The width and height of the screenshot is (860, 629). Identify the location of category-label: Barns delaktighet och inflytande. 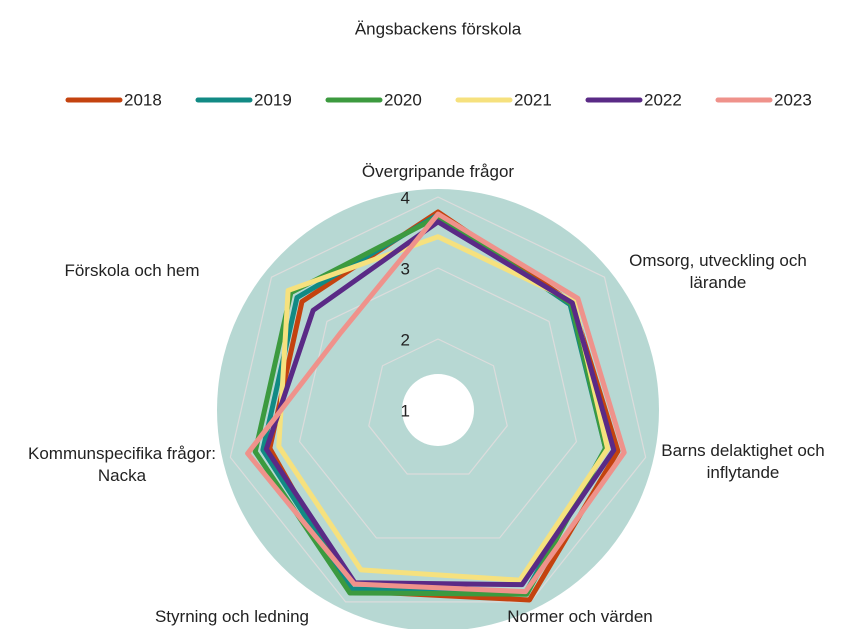
(743, 461).